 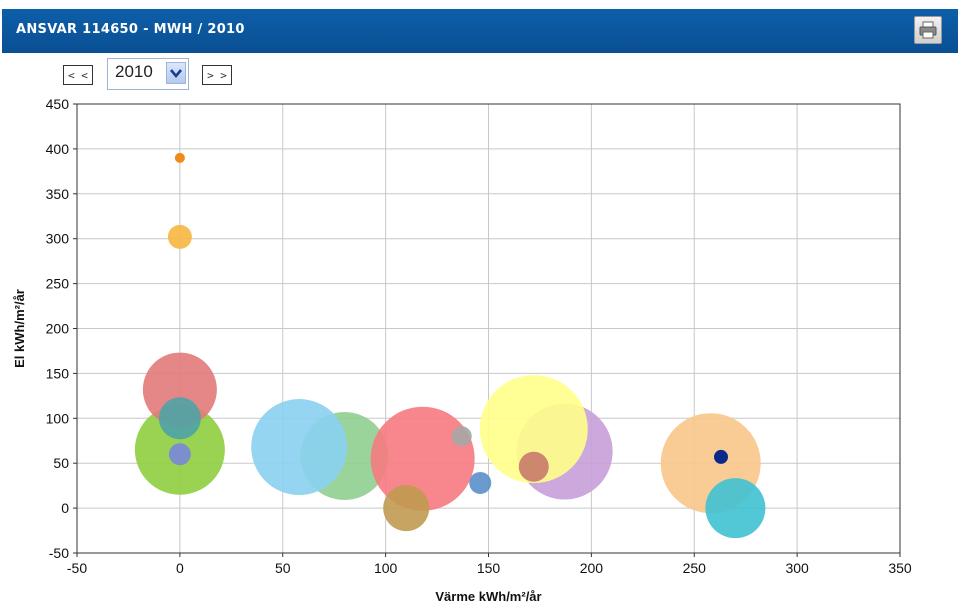 I want to click on y-tick-label: 400, so click(x=58, y=149).